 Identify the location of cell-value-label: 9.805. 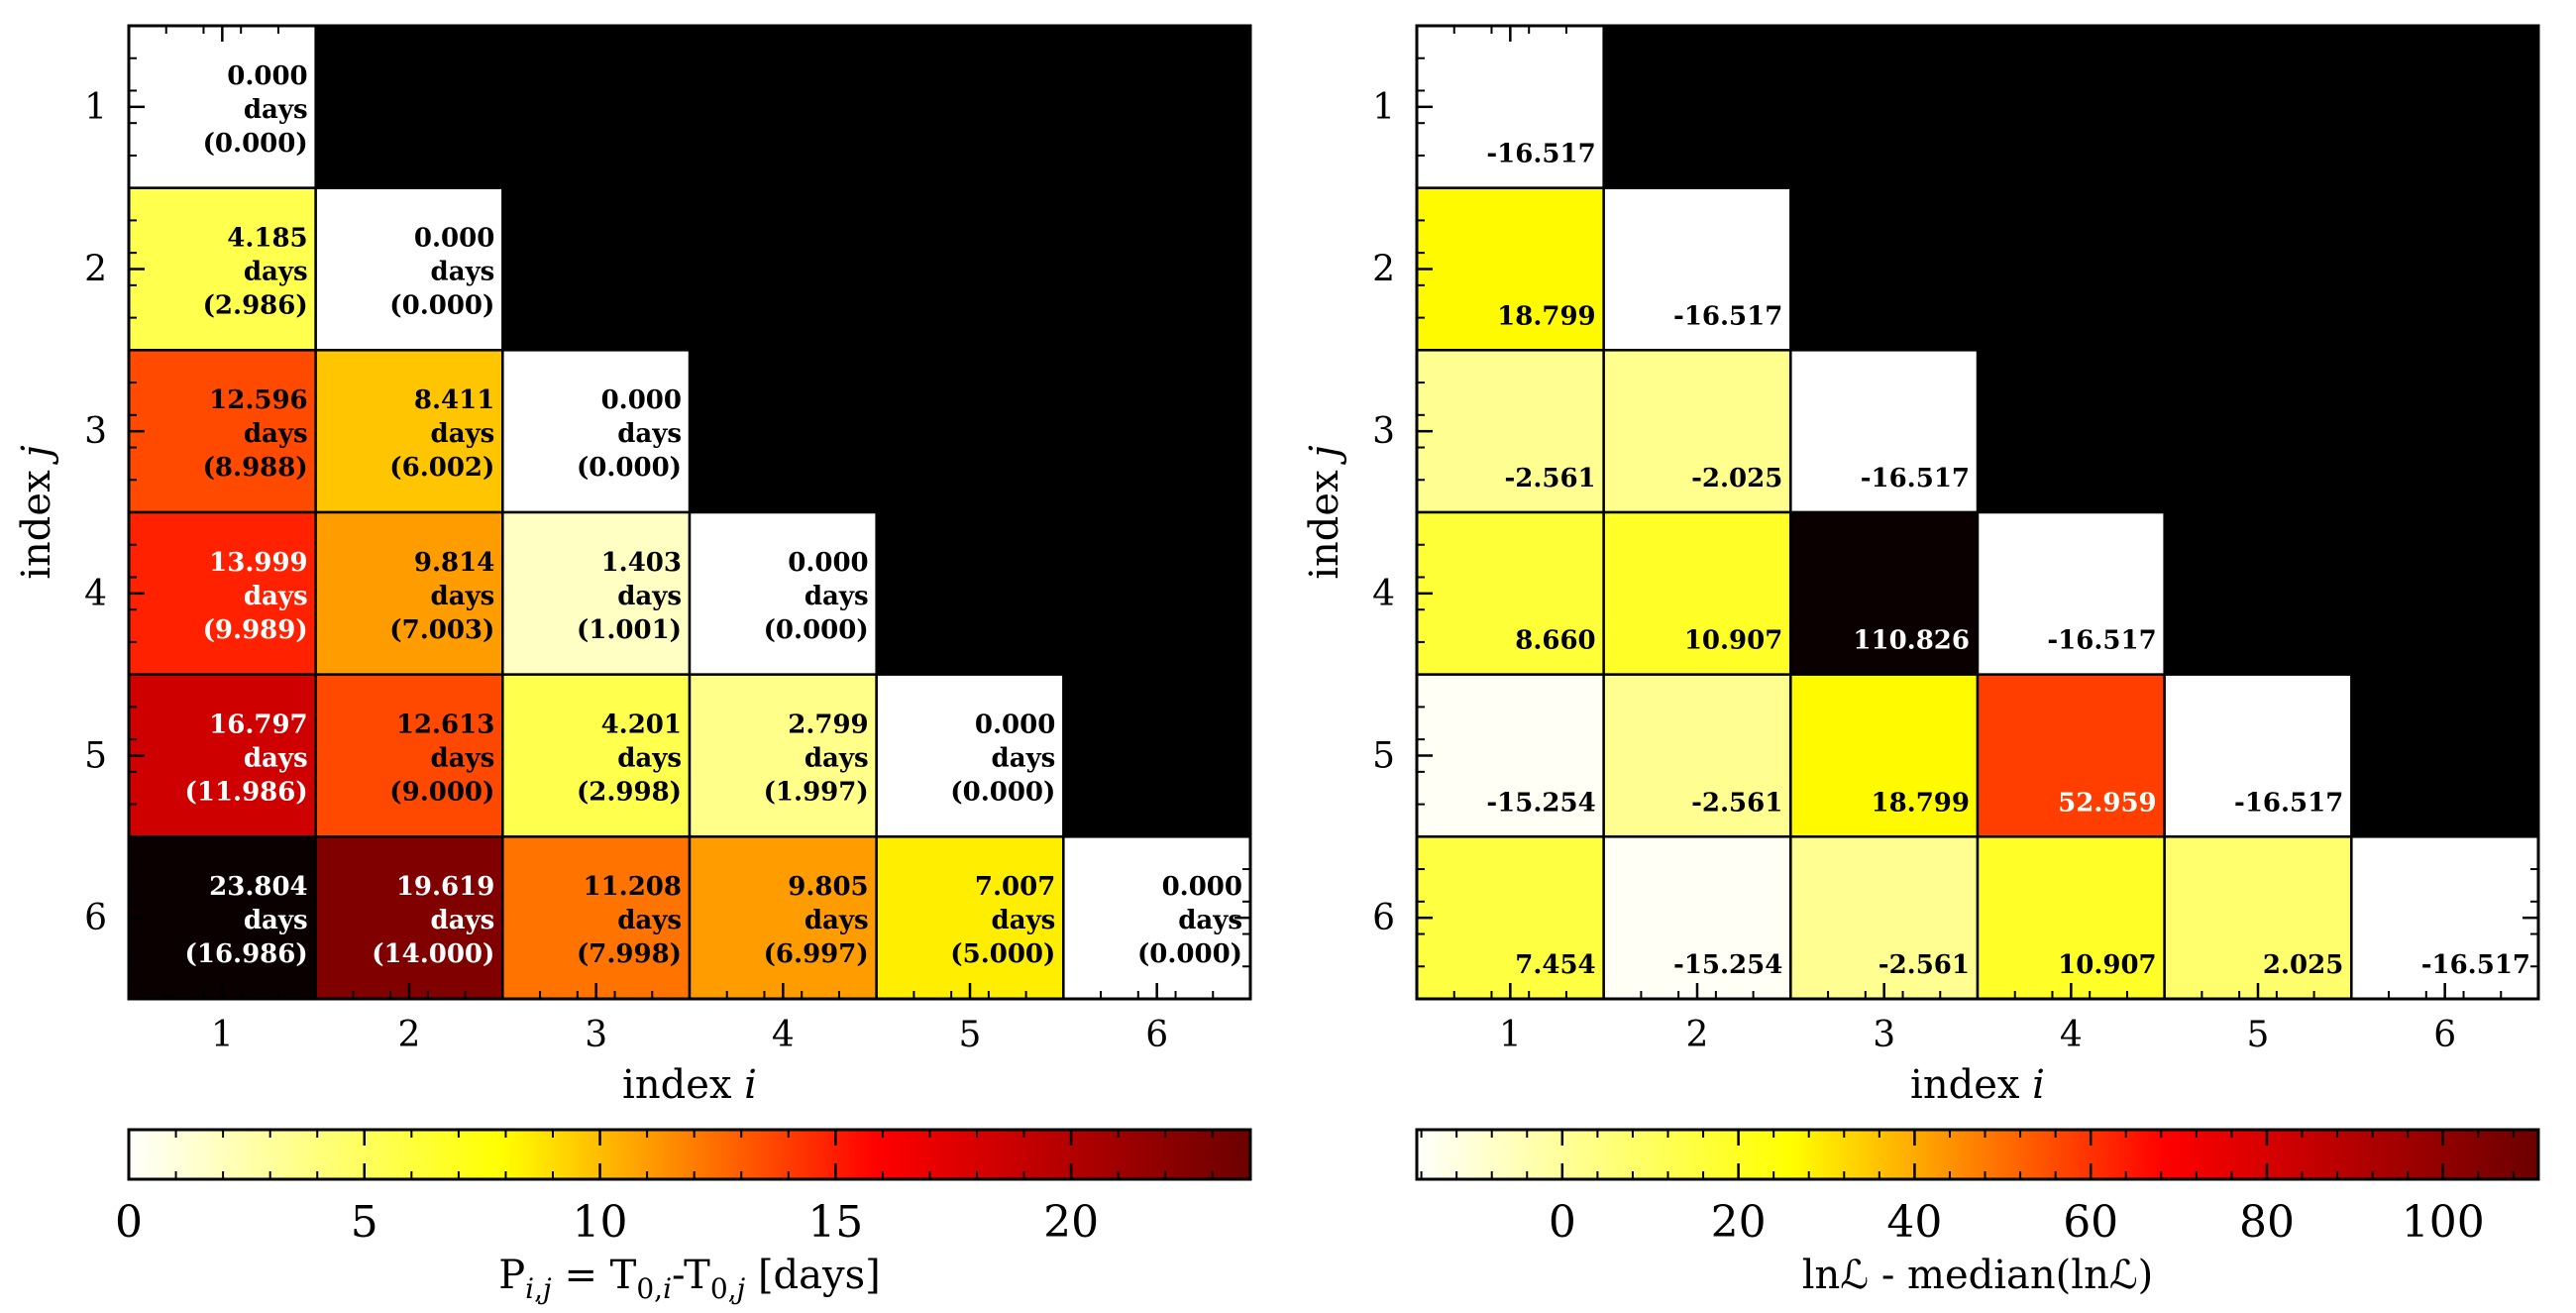
(828, 887).